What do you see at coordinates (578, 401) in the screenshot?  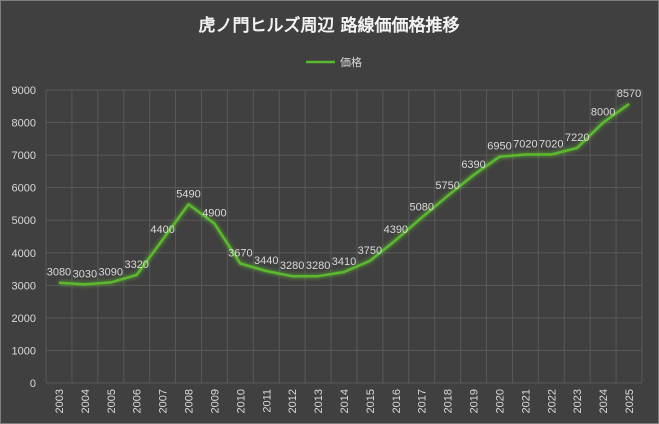 I see `x-tick-label: 2023` at bounding box center [578, 401].